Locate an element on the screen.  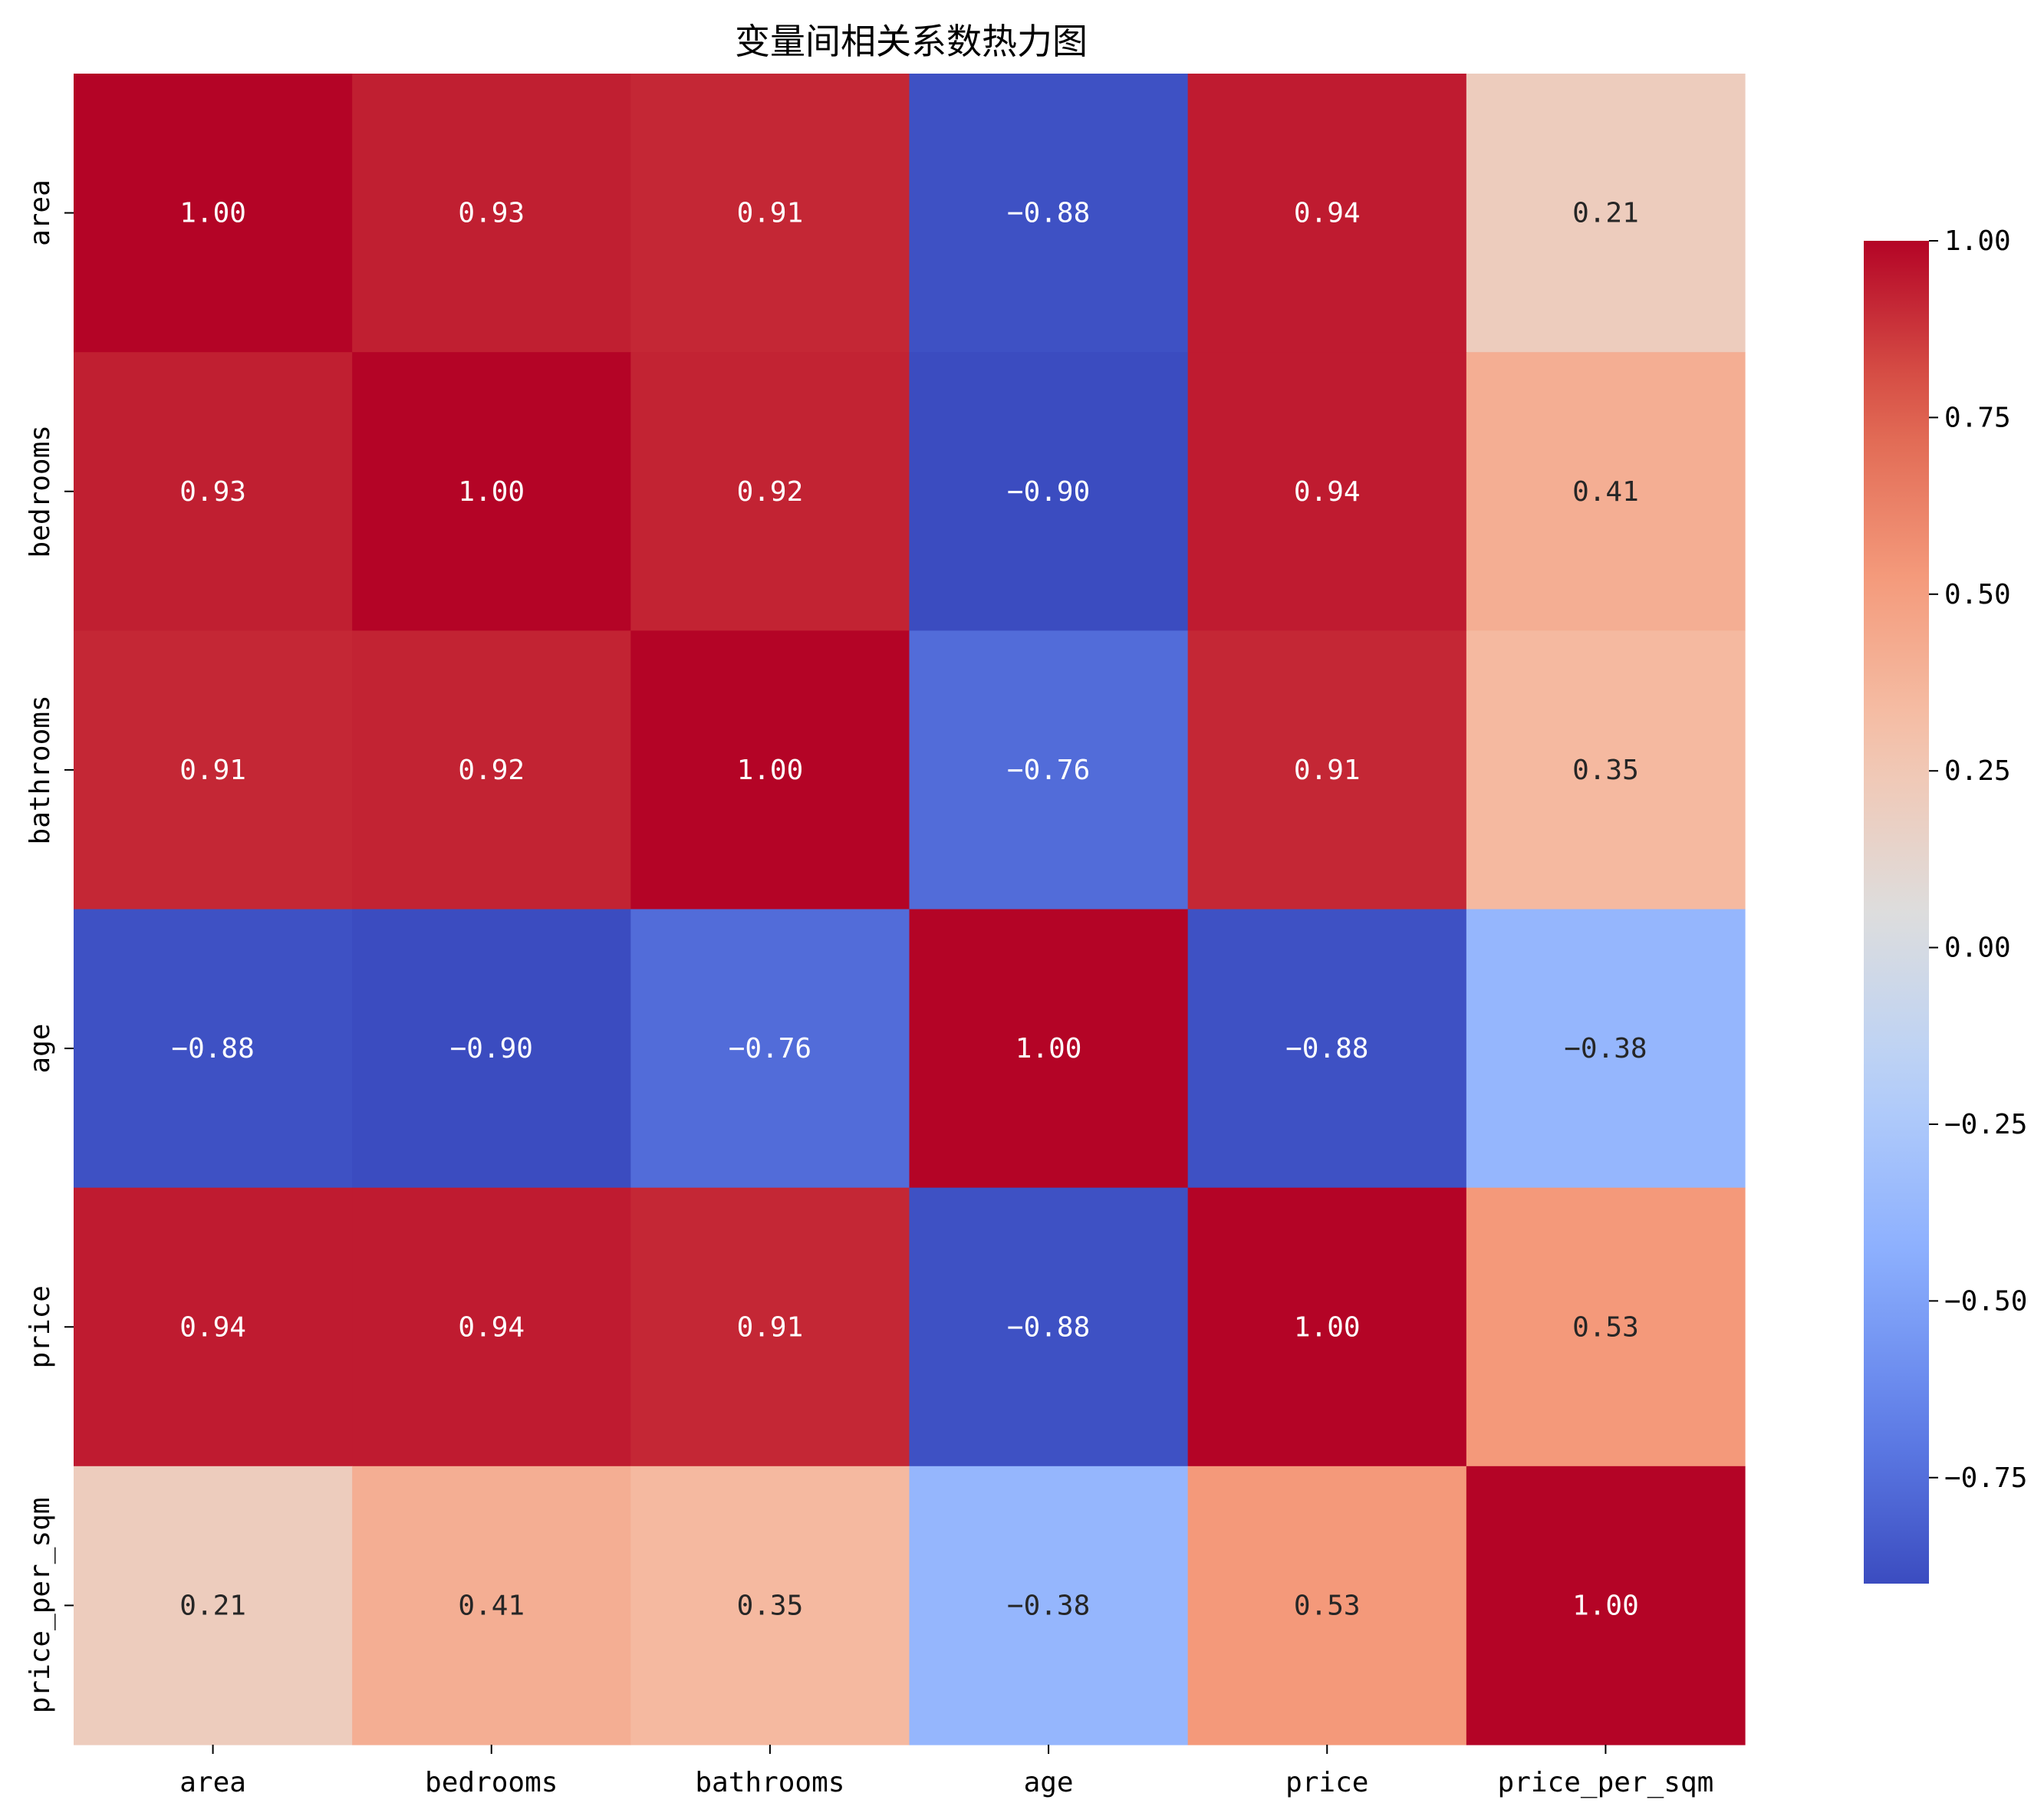
y-tick-label-price: price is located at coordinates (40, 1326).